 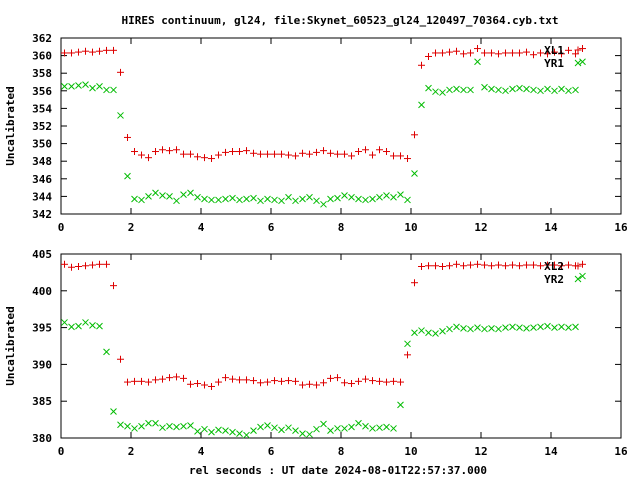 What do you see at coordinates (621, 227) in the screenshot?
I see `x-tick-label: 16` at bounding box center [621, 227].